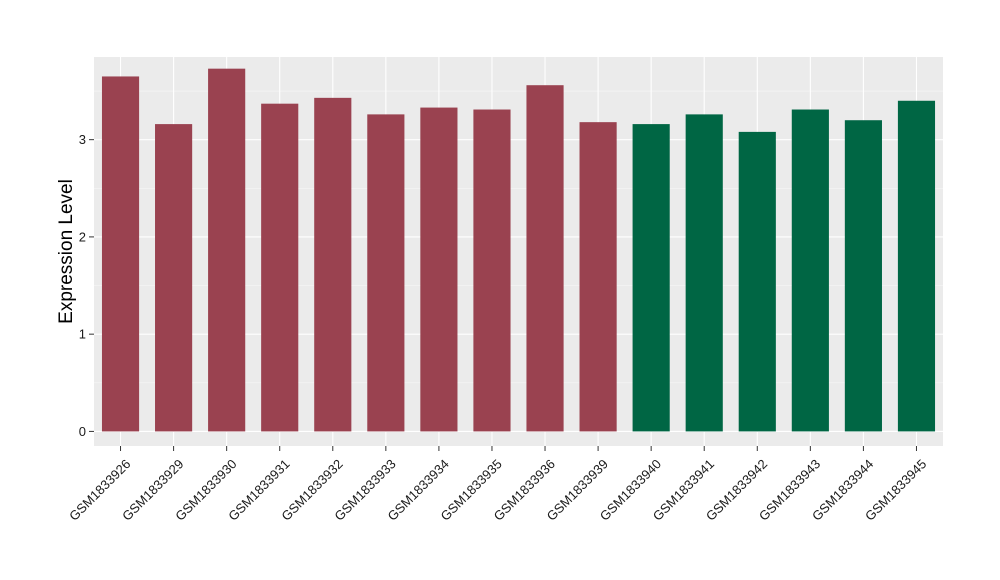 This screenshot has width=1000, height=580. What do you see at coordinates (174, 278) in the screenshot?
I see `bar-GSM1833929` at bounding box center [174, 278].